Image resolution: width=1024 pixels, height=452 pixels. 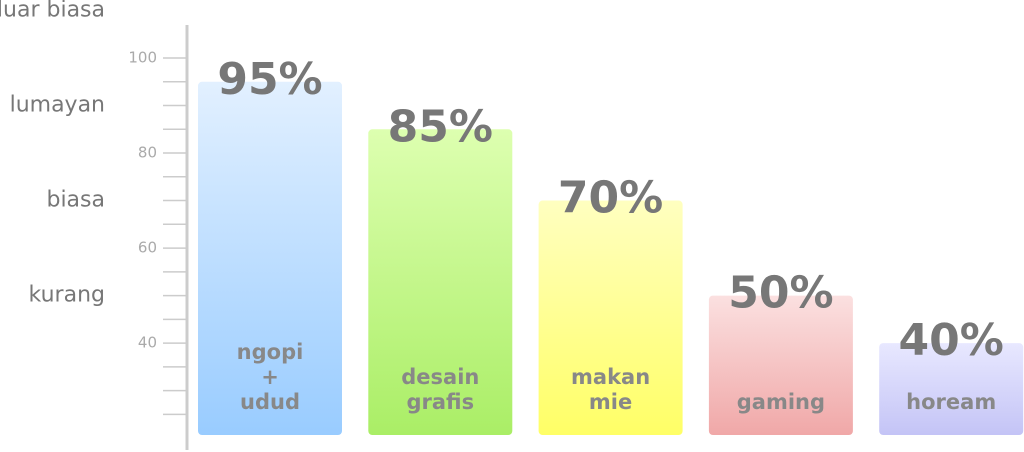 What do you see at coordinates (610, 377) in the screenshot?
I see `category-label: makan` at bounding box center [610, 377].